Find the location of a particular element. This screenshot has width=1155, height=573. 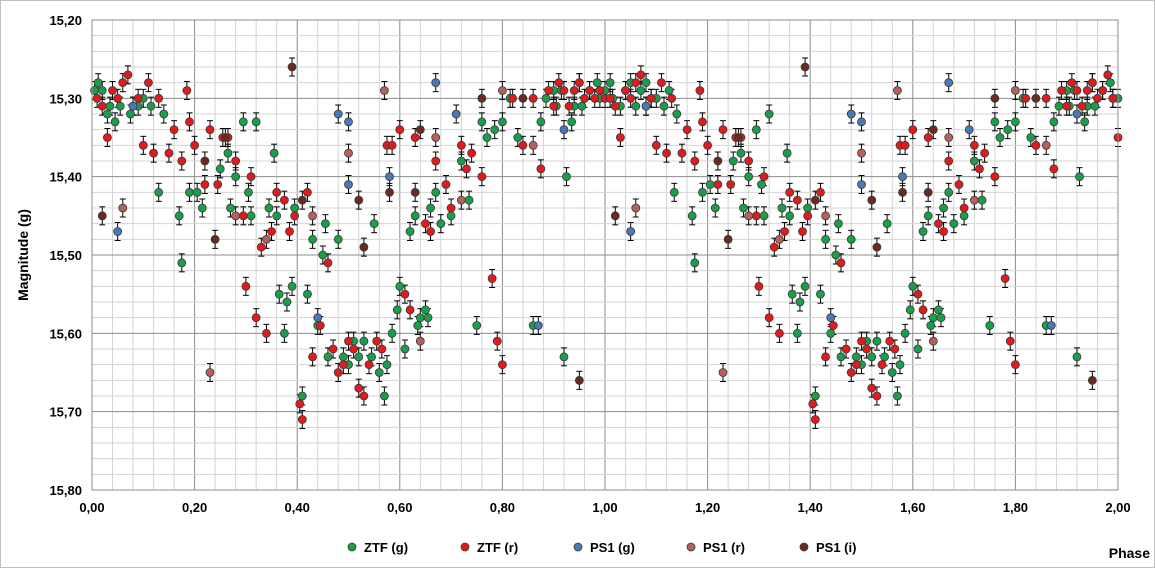

legend-label: PS1 (r) is located at coordinates (724, 547).